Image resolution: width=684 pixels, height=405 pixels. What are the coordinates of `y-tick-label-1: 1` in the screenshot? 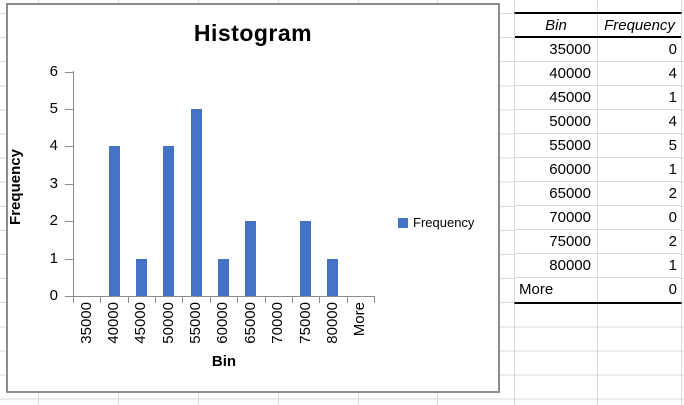 It's located at (53, 258).